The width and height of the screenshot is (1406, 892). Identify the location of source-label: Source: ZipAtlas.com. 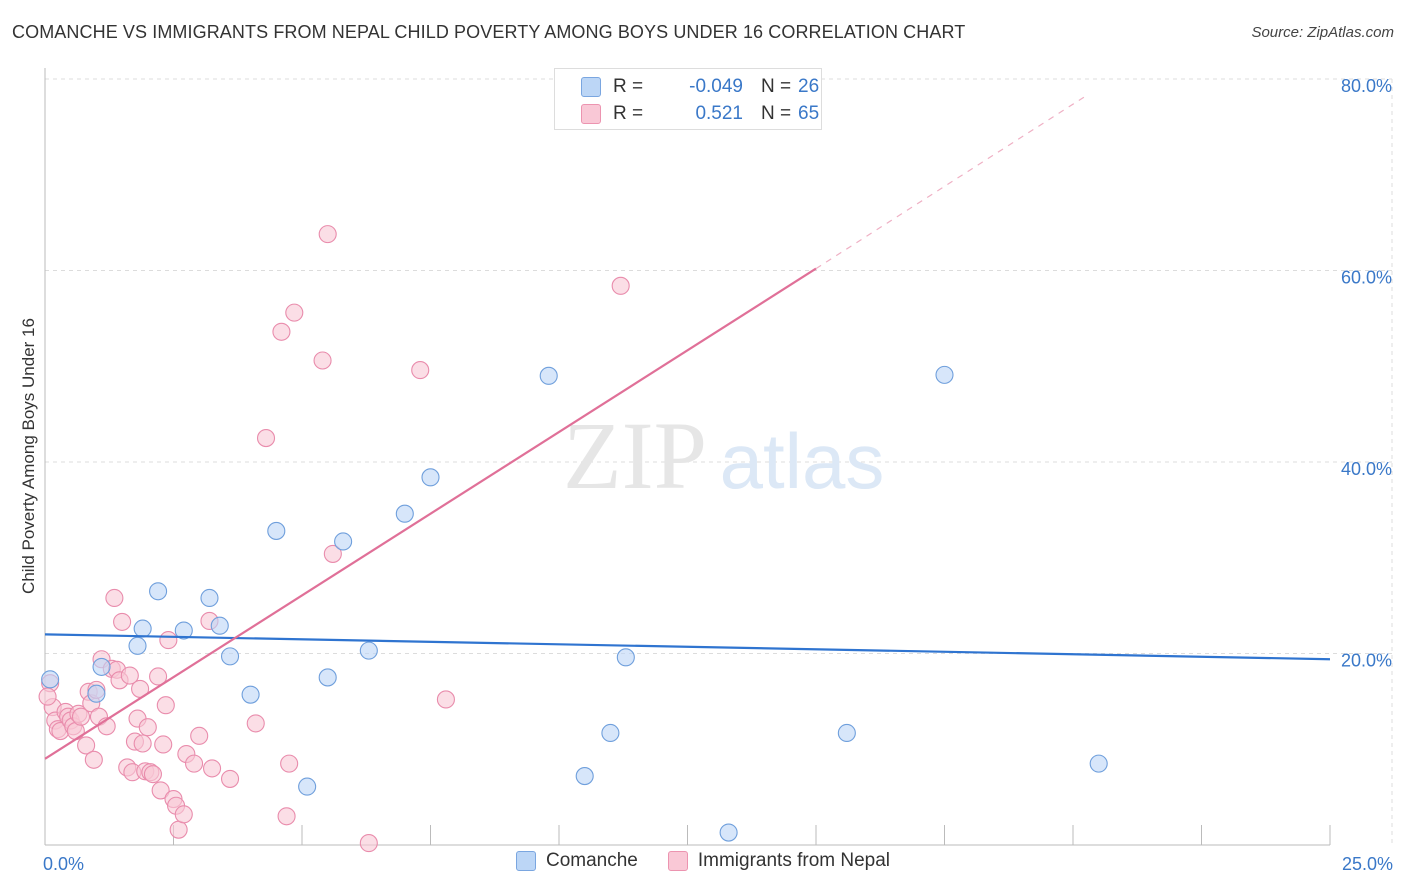
(1322, 32).